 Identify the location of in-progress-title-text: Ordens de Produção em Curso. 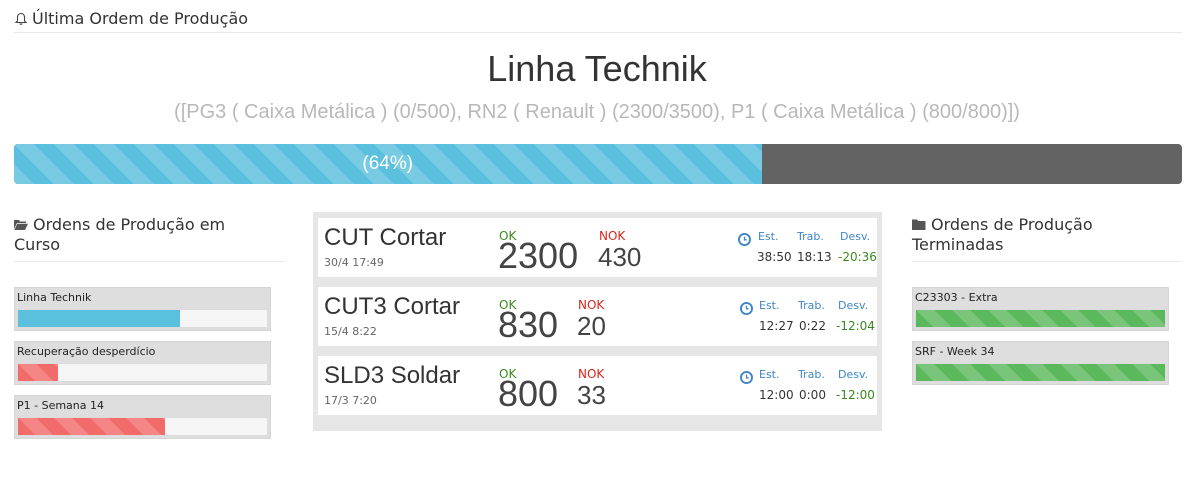
(120, 234).